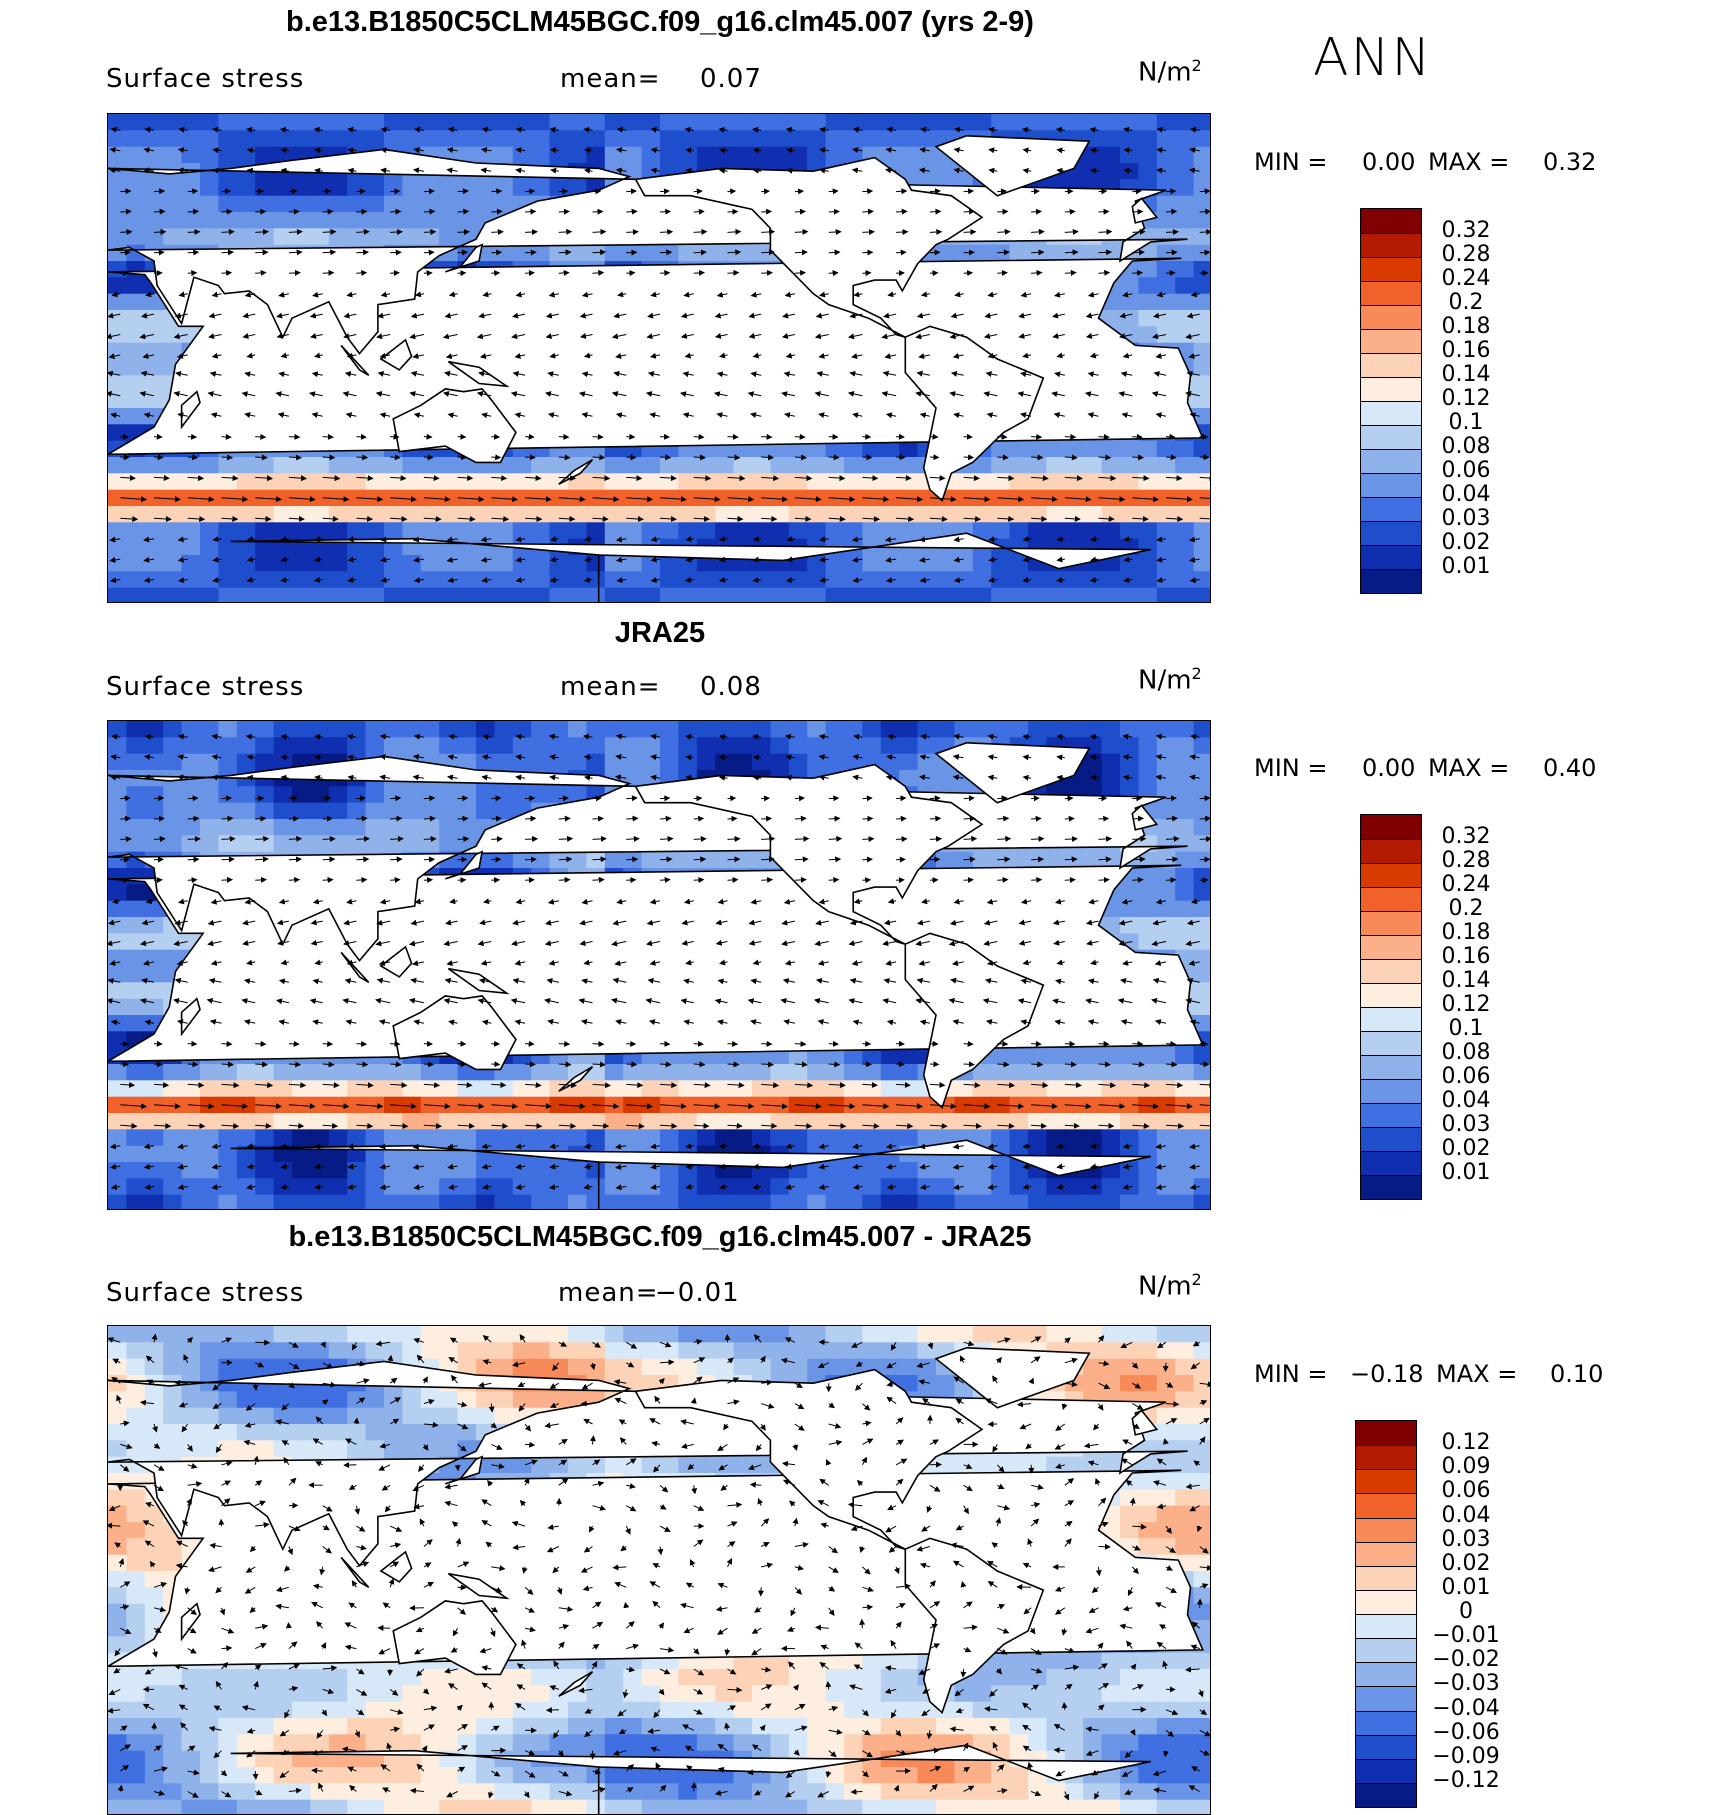  I want to click on colorbar-tick-label: 0.32, so click(1466, 836).